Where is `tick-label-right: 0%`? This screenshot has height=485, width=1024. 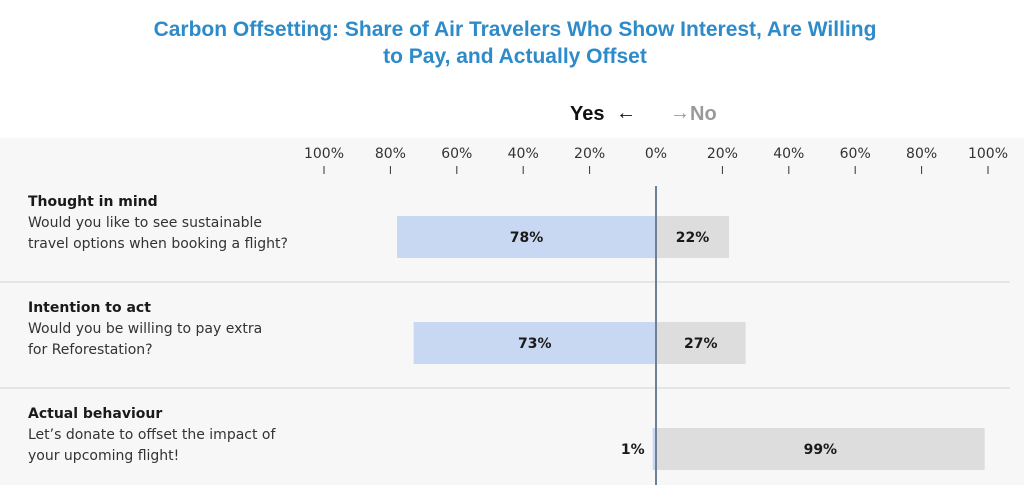 tick-label-right: 0% is located at coordinates (656, 154).